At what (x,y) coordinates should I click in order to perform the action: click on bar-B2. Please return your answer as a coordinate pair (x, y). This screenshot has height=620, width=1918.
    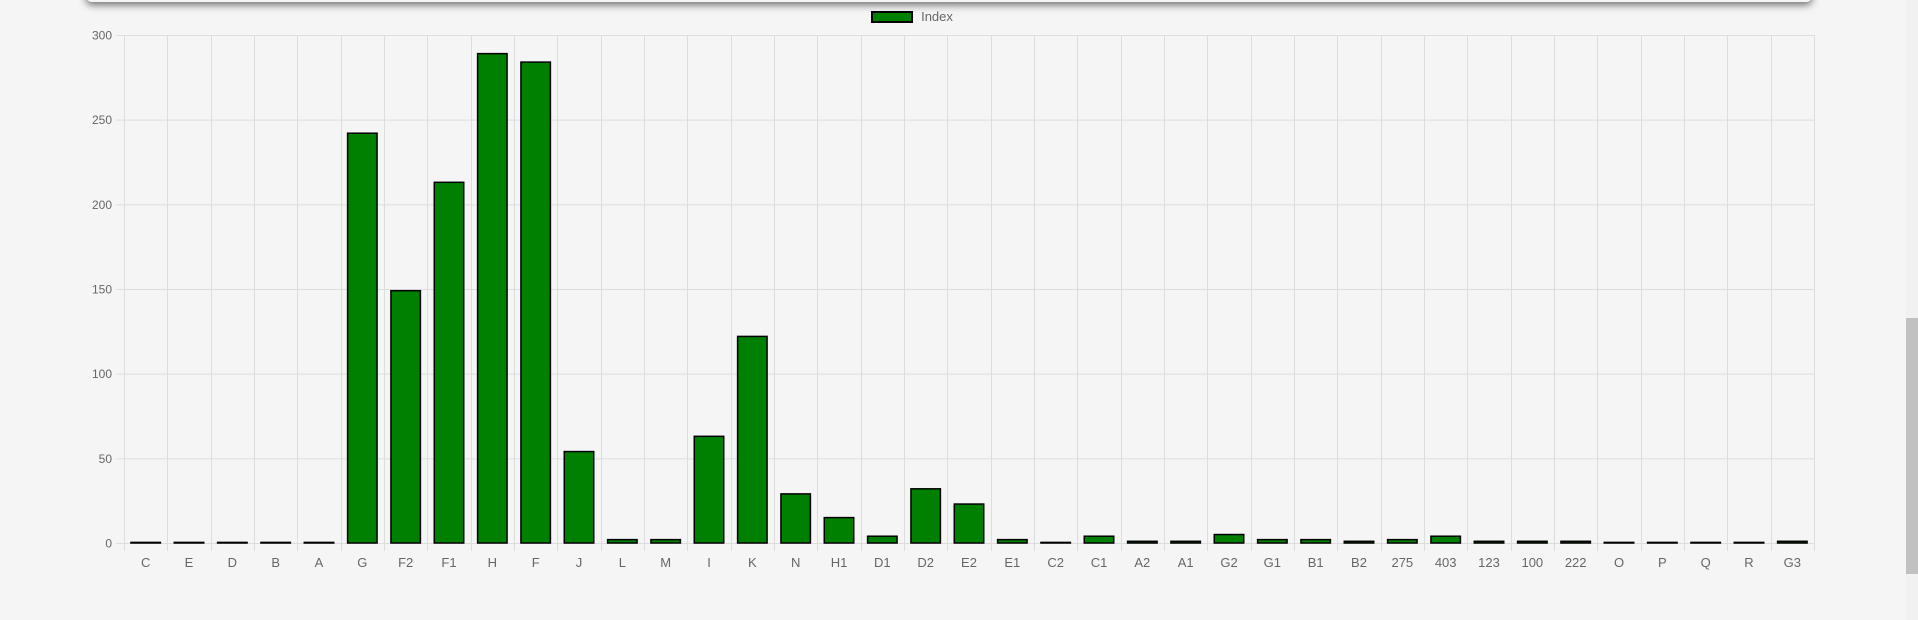
    Looking at the image, I should click on (1359, 542).